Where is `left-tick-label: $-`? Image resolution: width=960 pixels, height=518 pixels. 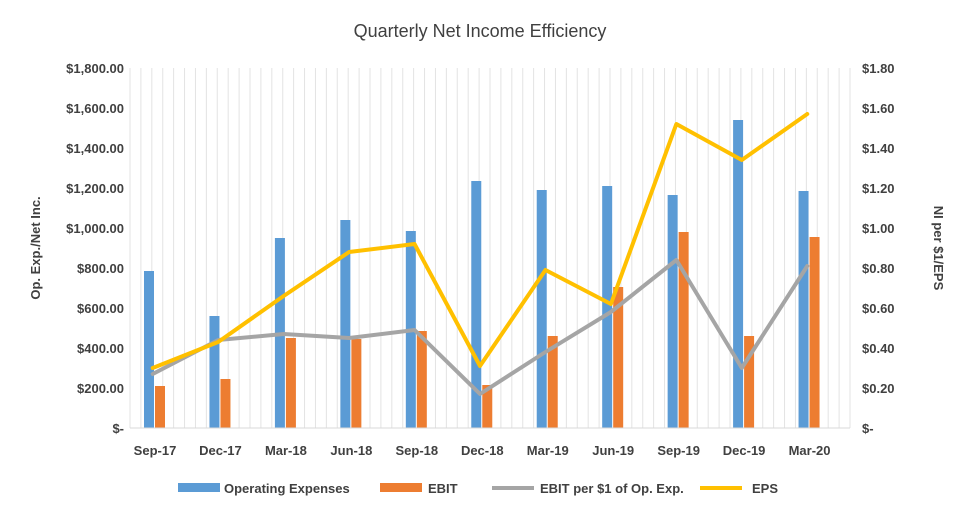
left-tick-label: $- is located at coordinates (118, 428).